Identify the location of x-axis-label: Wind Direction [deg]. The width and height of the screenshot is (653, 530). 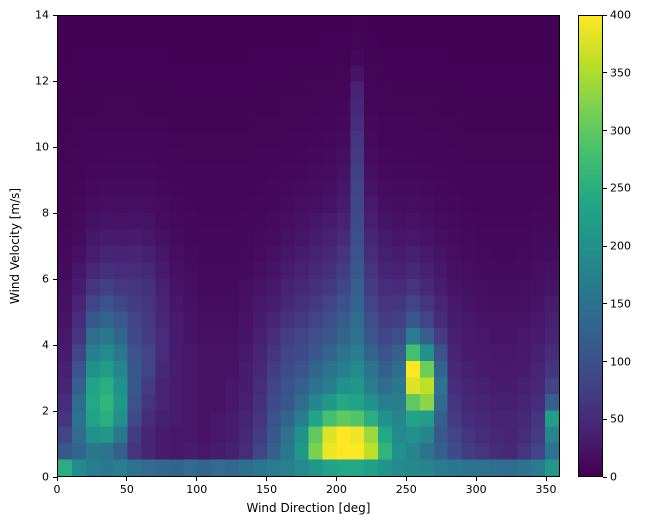
(308, 508).